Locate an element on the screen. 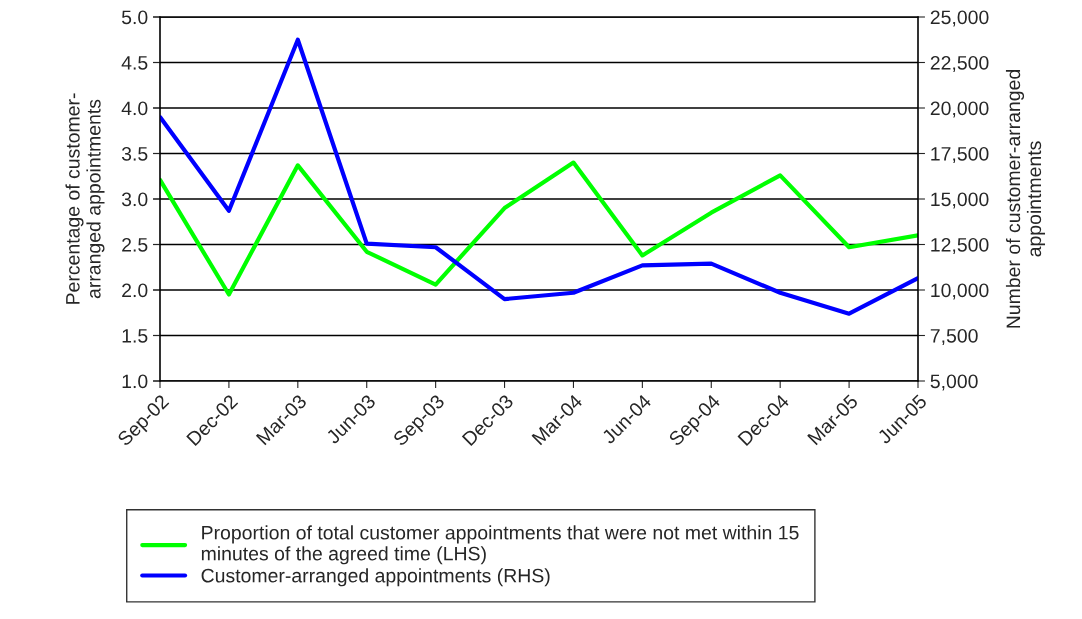 The width and height of the screenshot is (1082, 619). y-tick-label: 1.5 is located at coordinates (135, 336).